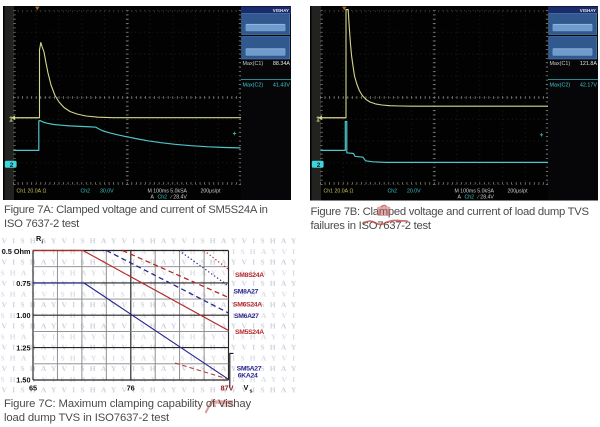 Image resolution: width=600 pixels, height=427 pixels. Describe the element at coordinates (247, 304) in the screenshot. I see `svg-text: SM6S24A` at that location.